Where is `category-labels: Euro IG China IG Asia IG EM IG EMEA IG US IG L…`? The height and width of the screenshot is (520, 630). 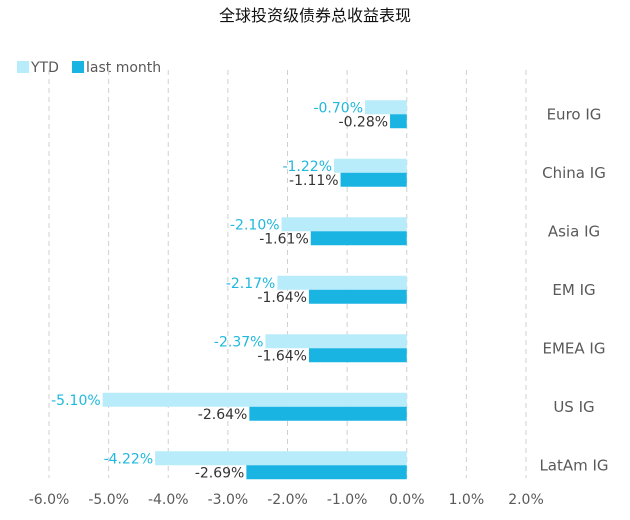
category-labels: Euro IG China IG Asia IG EM IG EMEA IG US IG L… is located at coordinates (573, 289).